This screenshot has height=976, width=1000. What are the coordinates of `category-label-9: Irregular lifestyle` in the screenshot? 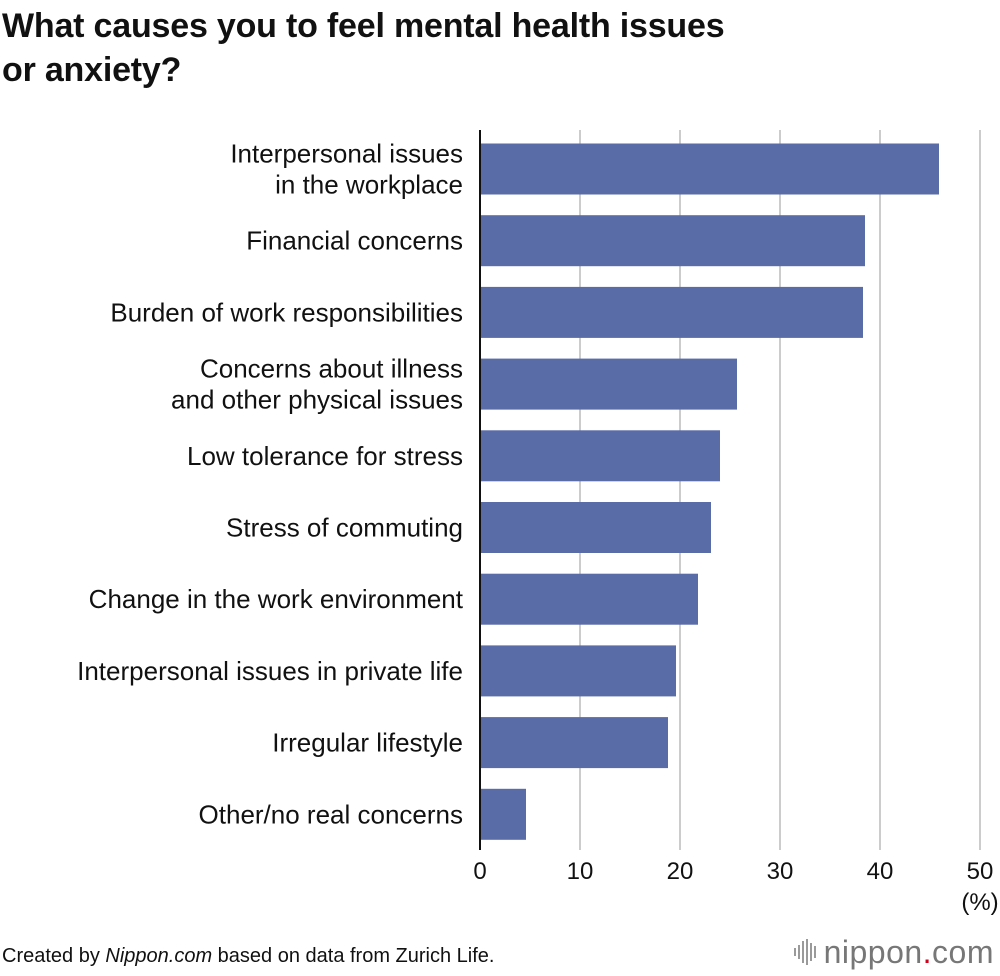 It's located at (367, 743).